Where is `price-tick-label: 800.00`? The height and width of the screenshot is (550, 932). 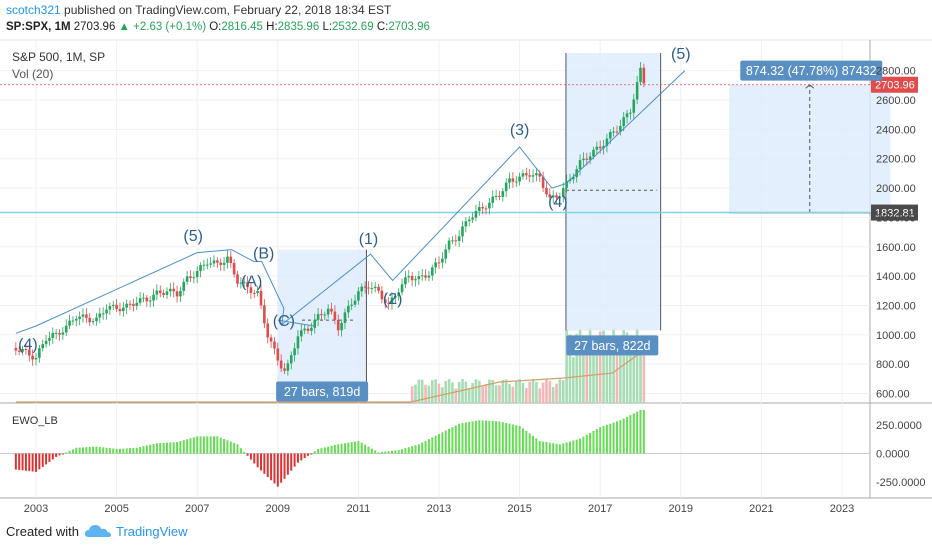
price-tick-label: 800.00 is located at coordinates (893, 365).